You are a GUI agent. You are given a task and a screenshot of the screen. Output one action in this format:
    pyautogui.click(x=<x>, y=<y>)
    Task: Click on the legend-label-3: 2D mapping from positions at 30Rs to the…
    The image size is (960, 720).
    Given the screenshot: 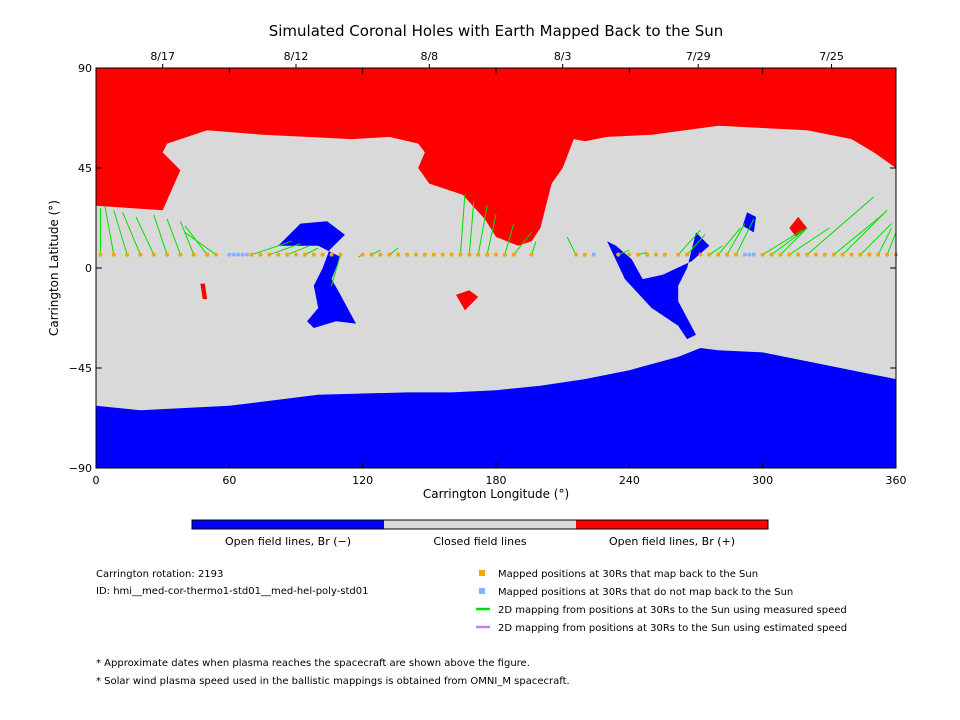 What is the action you would take?
    pyautogui.click(x=672, y=628)
    